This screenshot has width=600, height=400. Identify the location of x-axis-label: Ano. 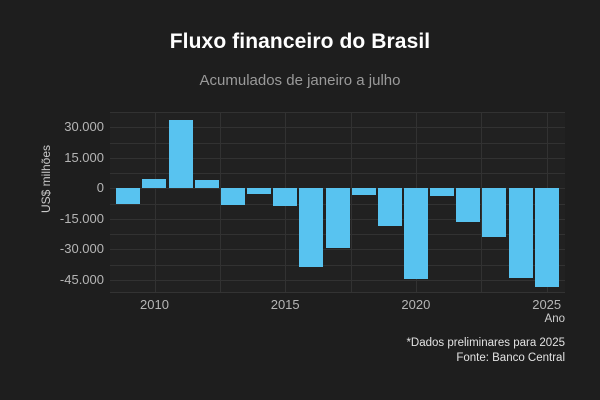
(554, 319).